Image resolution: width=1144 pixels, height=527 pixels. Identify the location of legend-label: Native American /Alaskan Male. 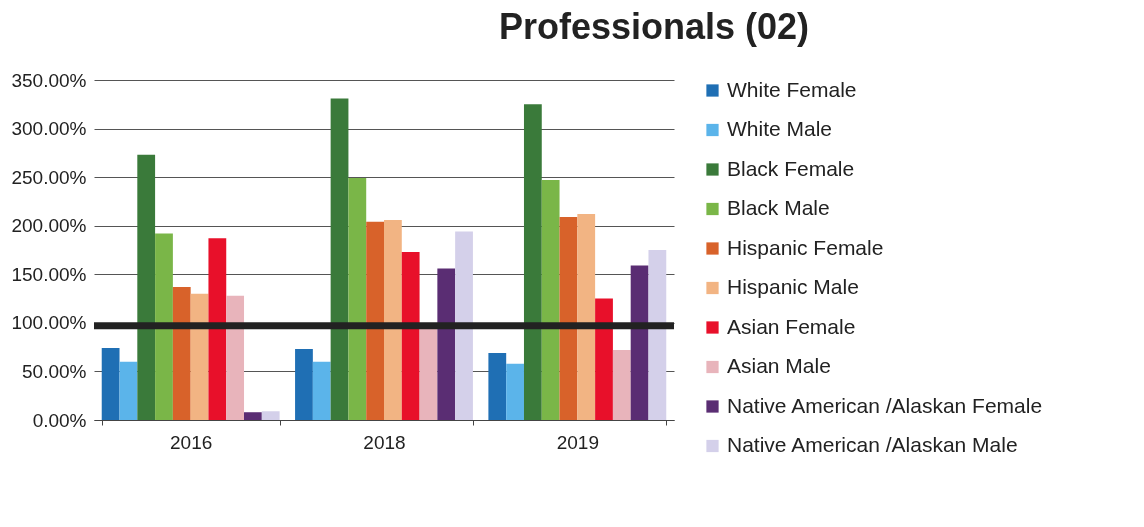
(872, 444).